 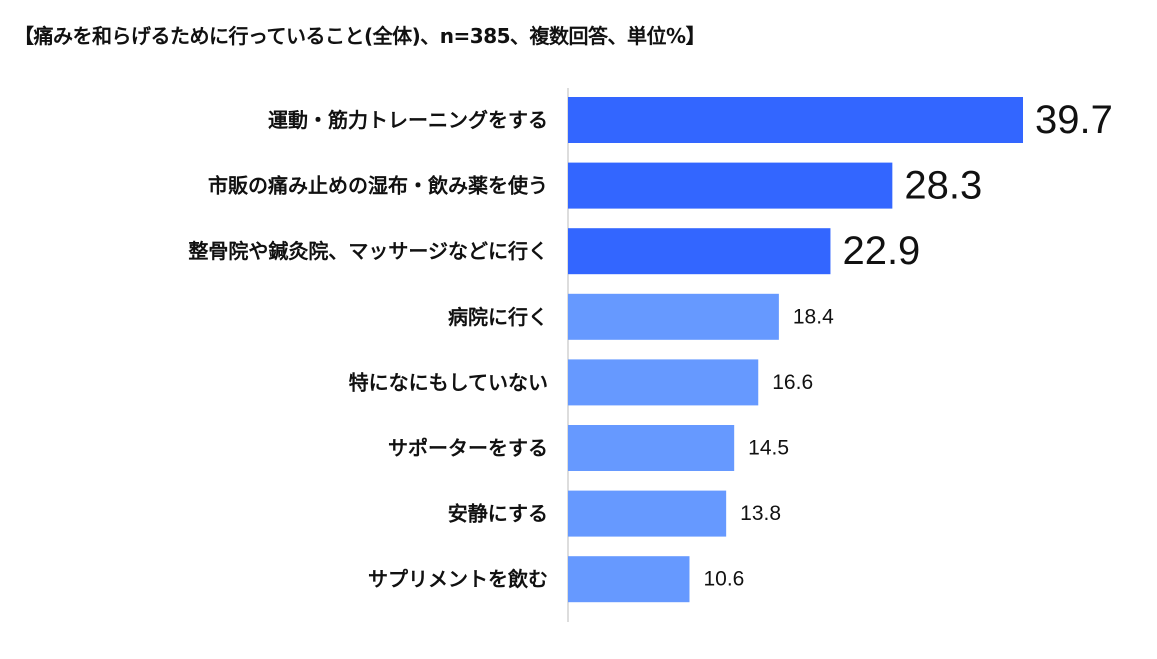 I want to click on category-label-2: 市販の痛み止めの湿布・飲み薬を使う, so click(x=378, y=186).